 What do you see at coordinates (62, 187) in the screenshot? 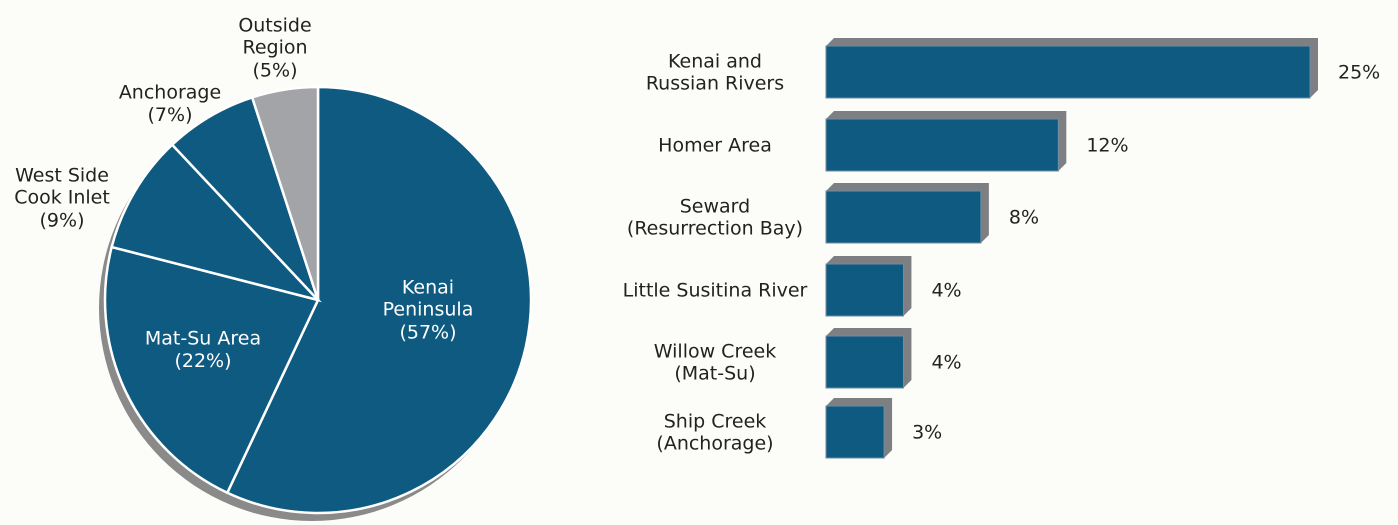
I see `slice-label: West Side Cook Inlet` at bounding box center [62, 187].